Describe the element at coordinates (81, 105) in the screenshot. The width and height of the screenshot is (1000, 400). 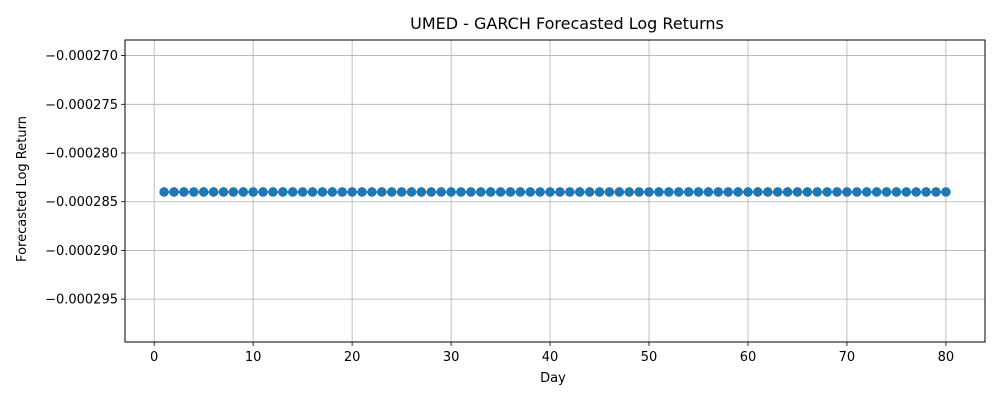
I see `y-tick-label: −0.000275` at that location.